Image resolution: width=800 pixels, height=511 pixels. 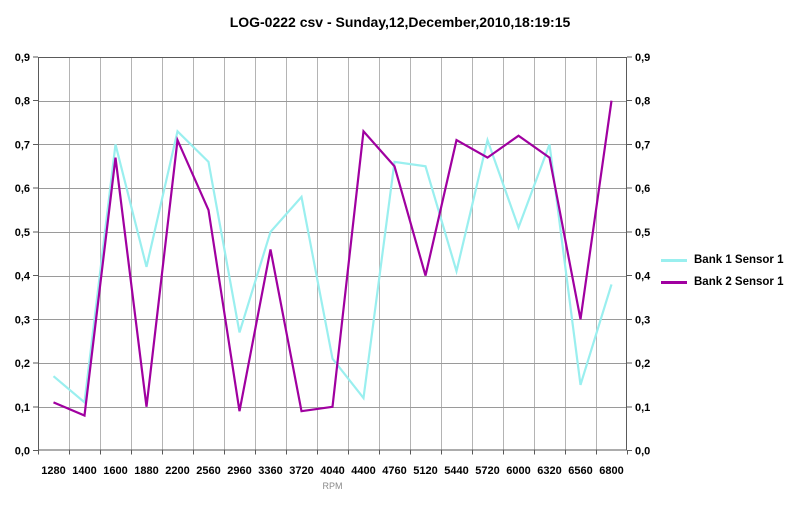 I want to click on x-axis-label: 6000, so click(x=518, y=471).